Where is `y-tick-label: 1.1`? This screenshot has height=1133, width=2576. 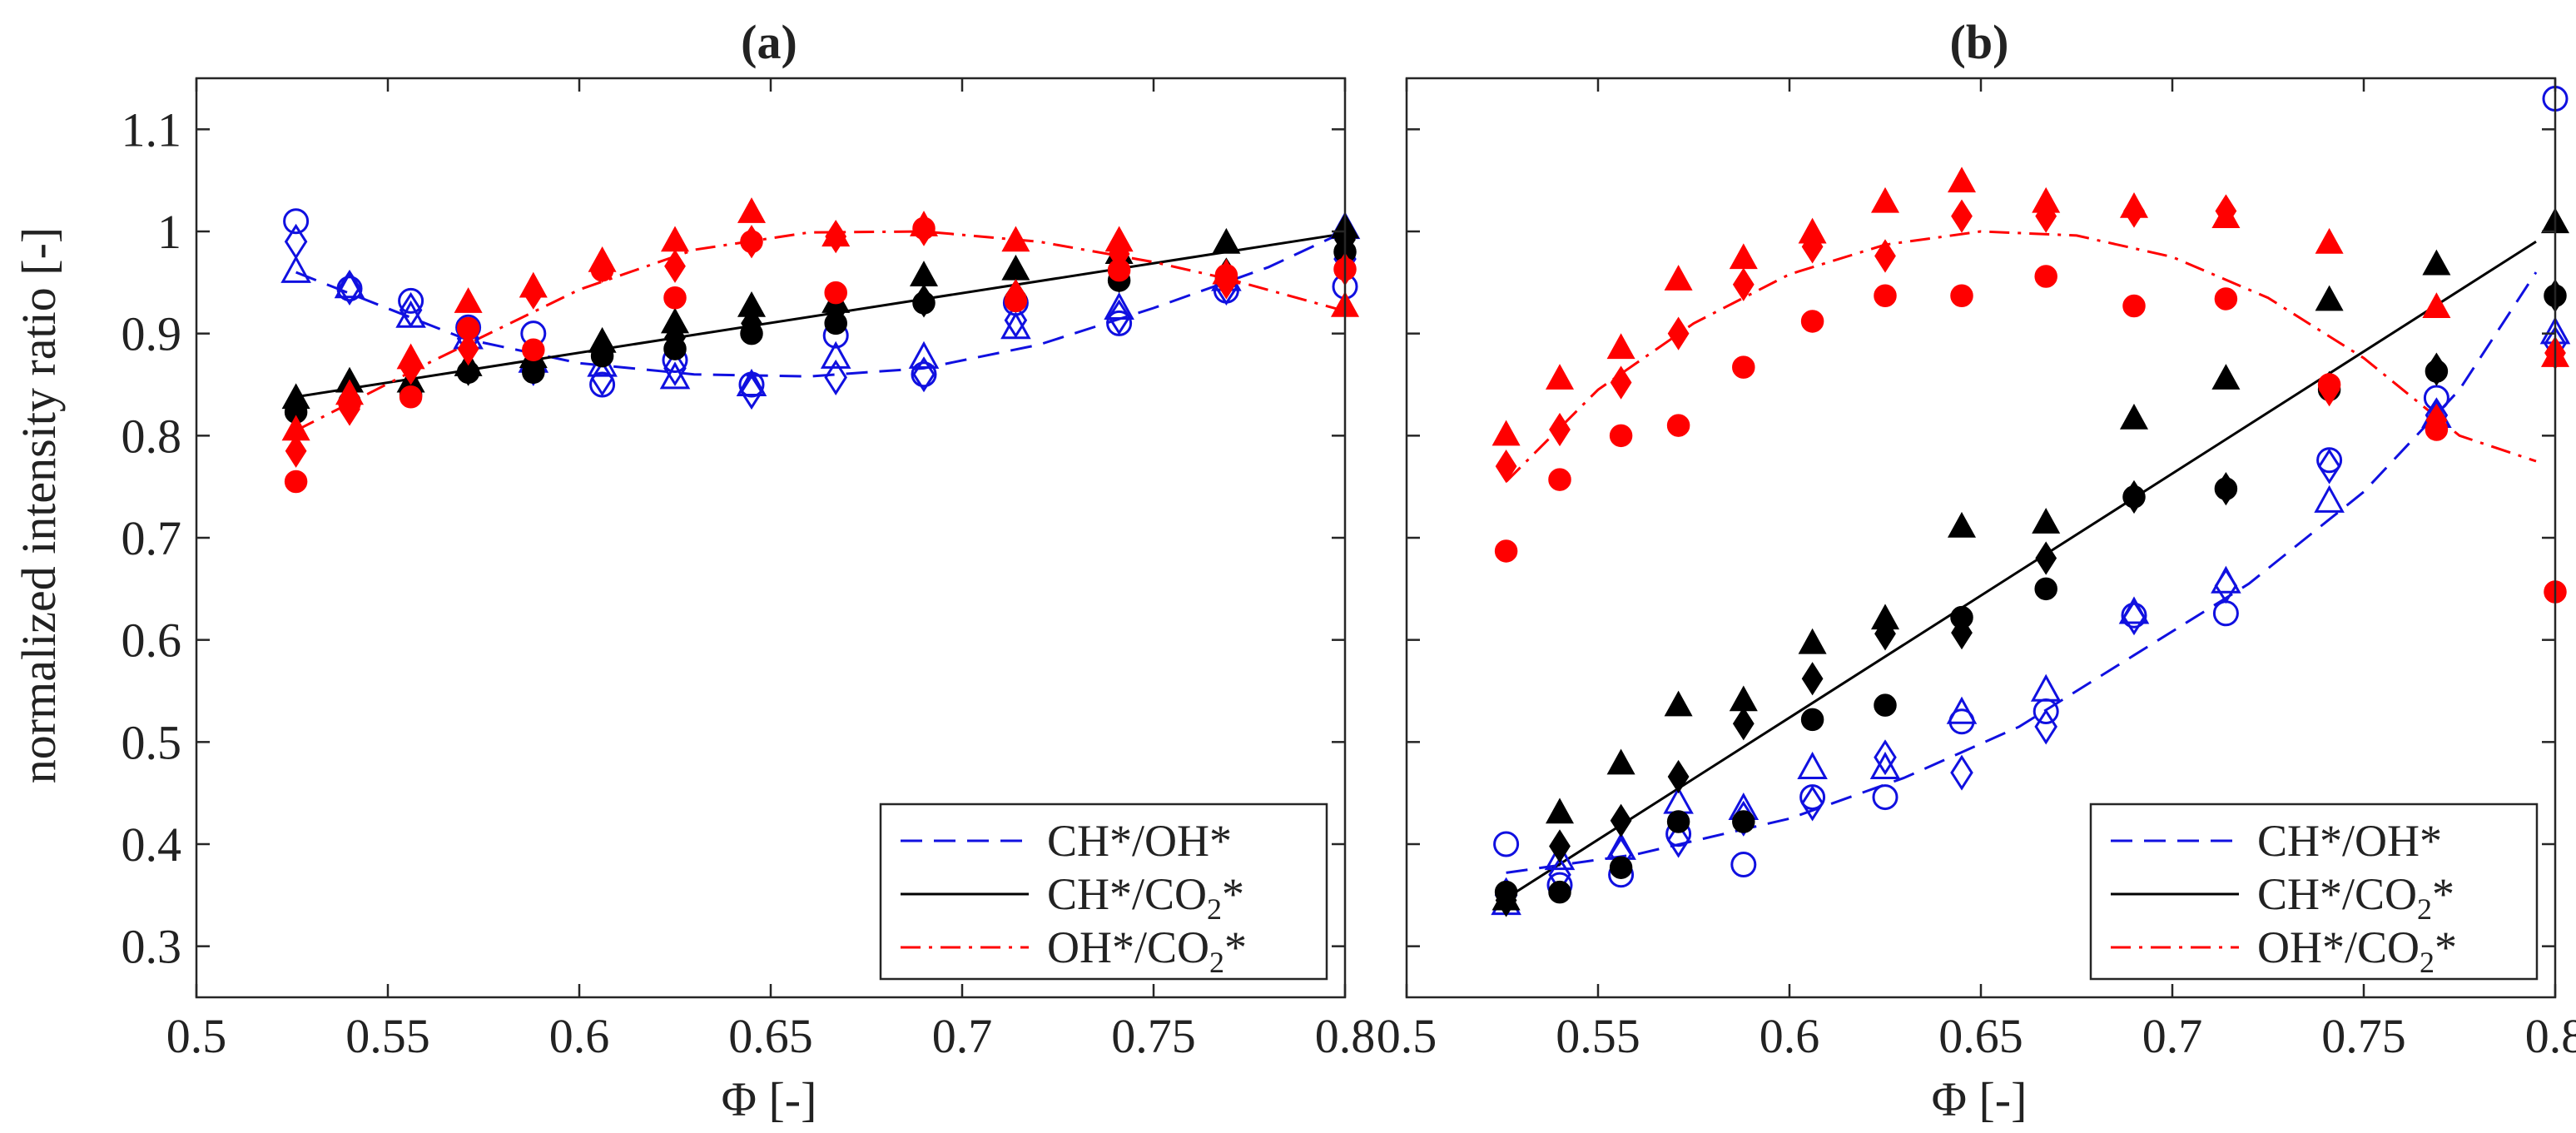 y-tick-label: 1.1 is located at coordinates (152, 129).